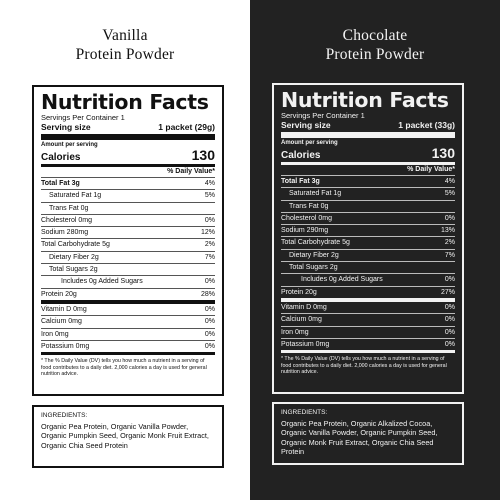 This screenshot has height=500, width=500. What do you see at coordinates (305, 231) in the screenshot?
I see `nutrient-label: Sodium 290mg` at bounding box center [305, 231].